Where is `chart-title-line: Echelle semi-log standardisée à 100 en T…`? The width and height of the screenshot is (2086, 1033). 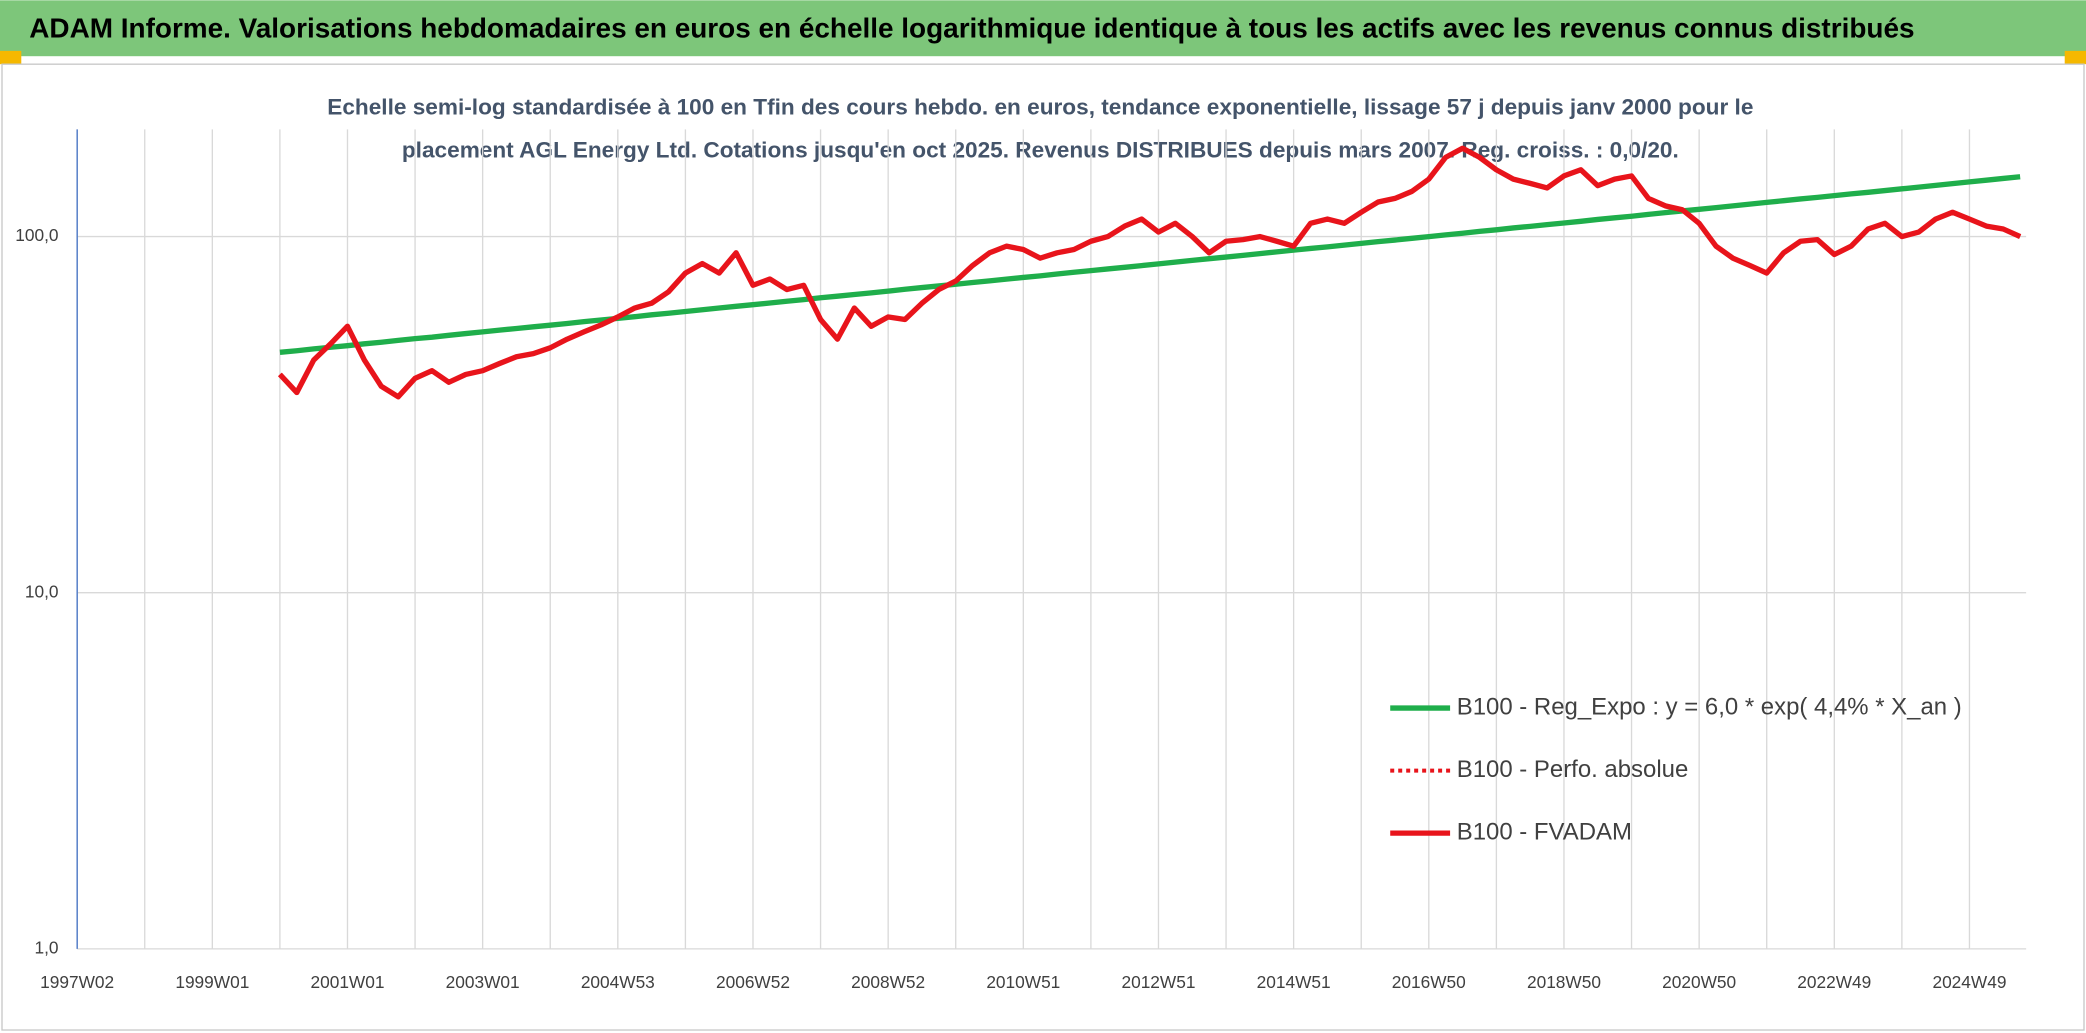
chart-title-line: Echelle semi-log standardisée à 100 en T… is located at coordinates (1040, 107).